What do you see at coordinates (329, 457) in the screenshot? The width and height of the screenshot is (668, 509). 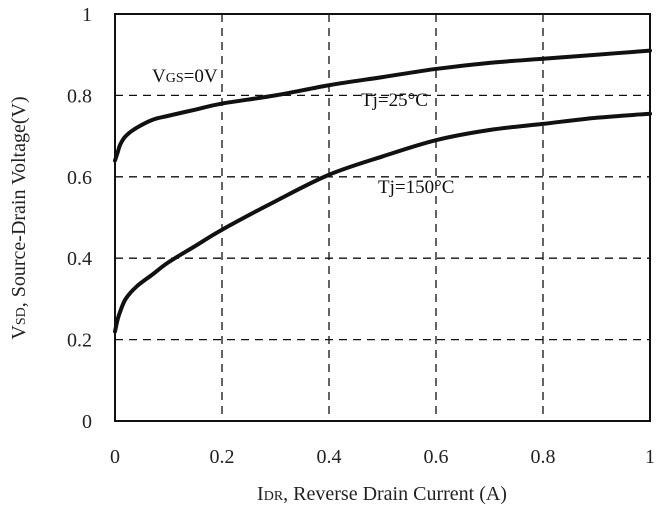 I see `x-tick-label: 0.4` at bounding box center [329, 457].